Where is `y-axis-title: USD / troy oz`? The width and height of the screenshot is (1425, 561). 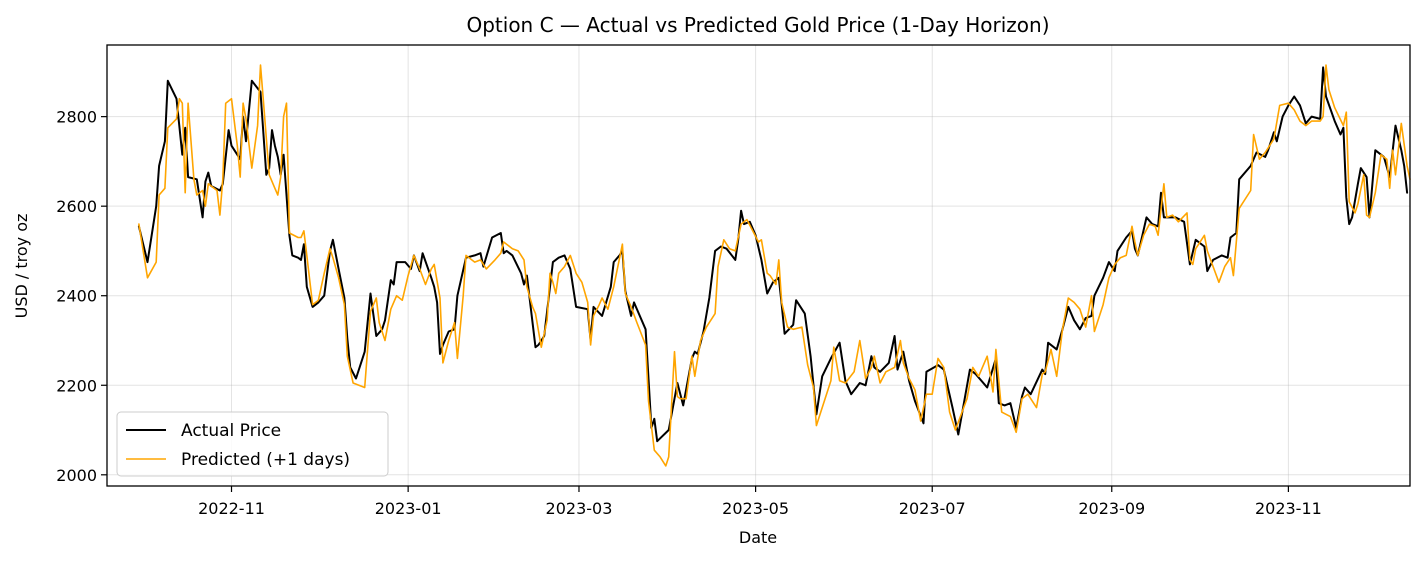
y-axis-title: USD / troy oz is located at coordinates (21, 266).